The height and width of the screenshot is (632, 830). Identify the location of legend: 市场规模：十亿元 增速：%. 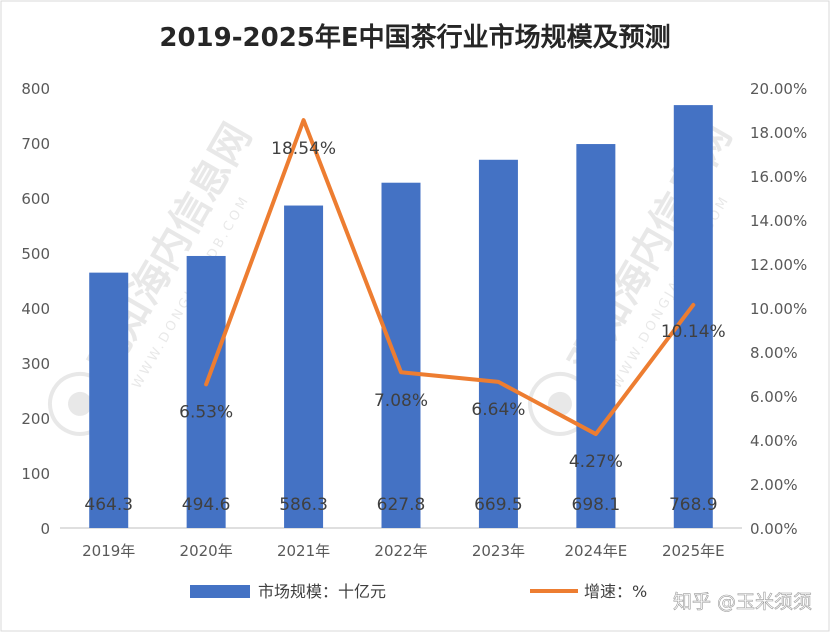
(418, 591).